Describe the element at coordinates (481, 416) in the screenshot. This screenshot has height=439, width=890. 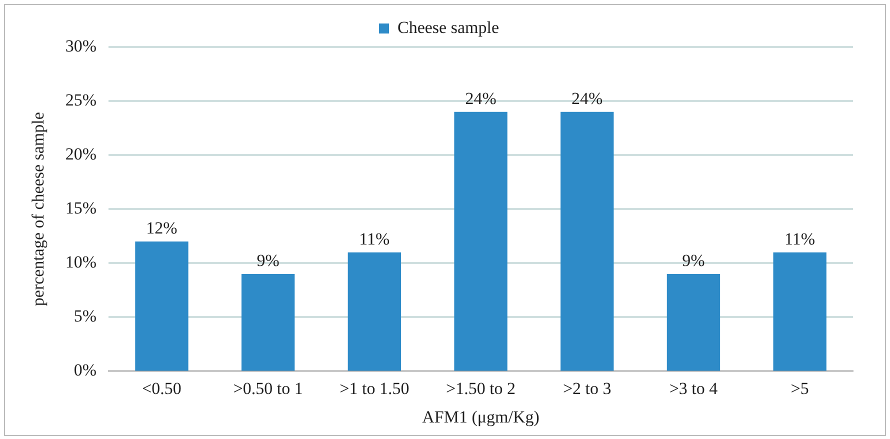
I see `x-axis-title: AFM1 (μgm/Kg)` at that location.